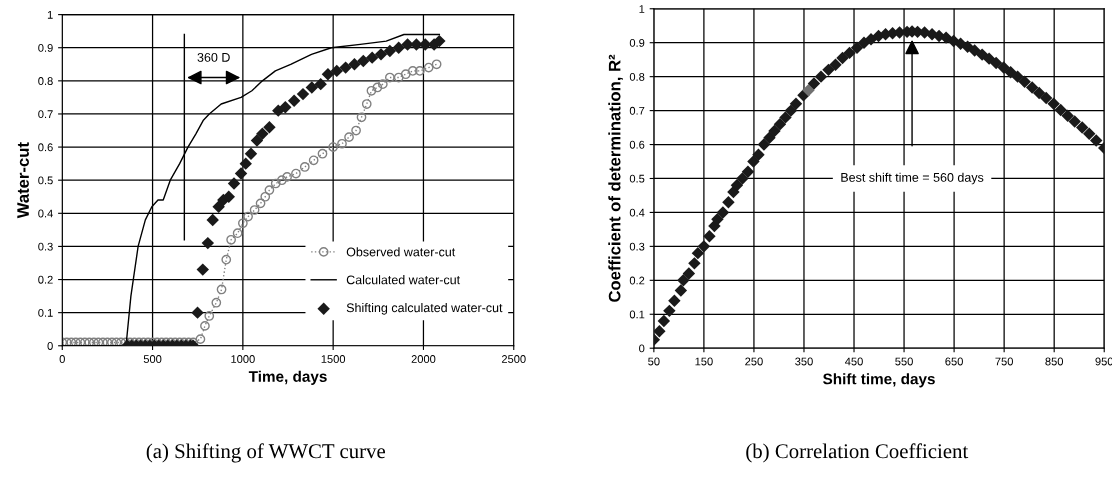 Image resolution: width=1112 pixels, height=487 pixels. What do you see at coordinates (403, 280) in the screenshot?
I see `legend-label: Calculated water-cut` at bounding box center [403, 280].